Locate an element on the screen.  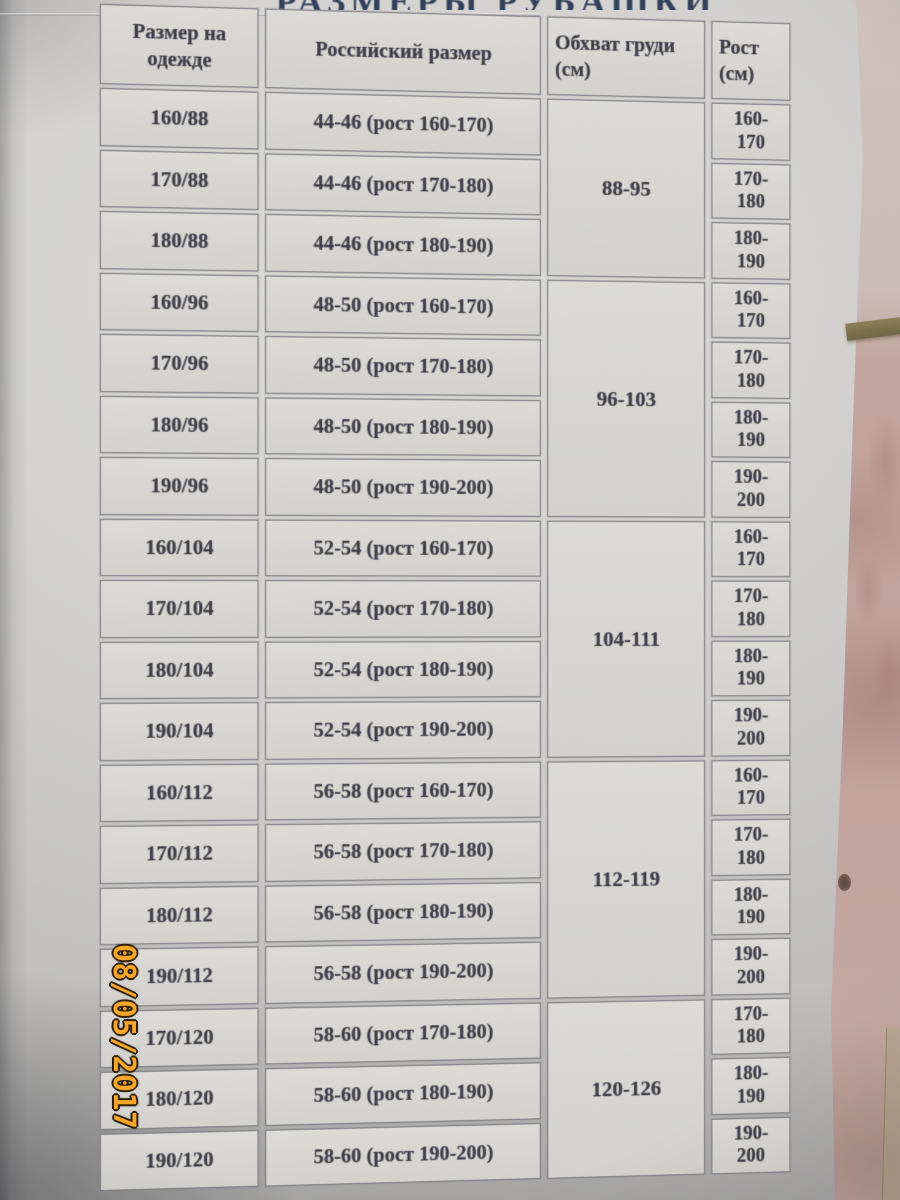
table-cell-russian-size: 56-58 (рост 170-180) is located at coordinates (403, 851).